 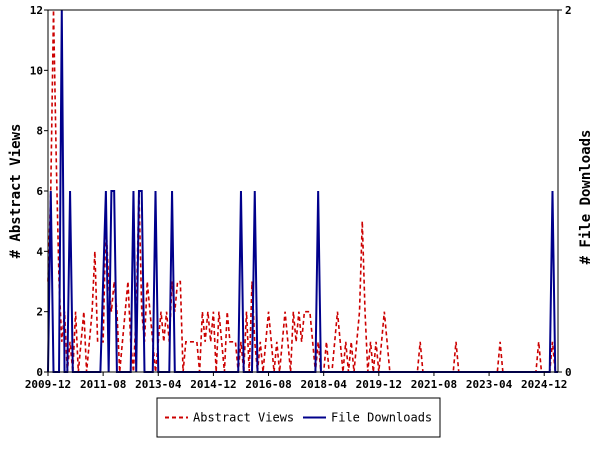 I want to click on y-left-tick-label: 10, so click(x=36, y=70).